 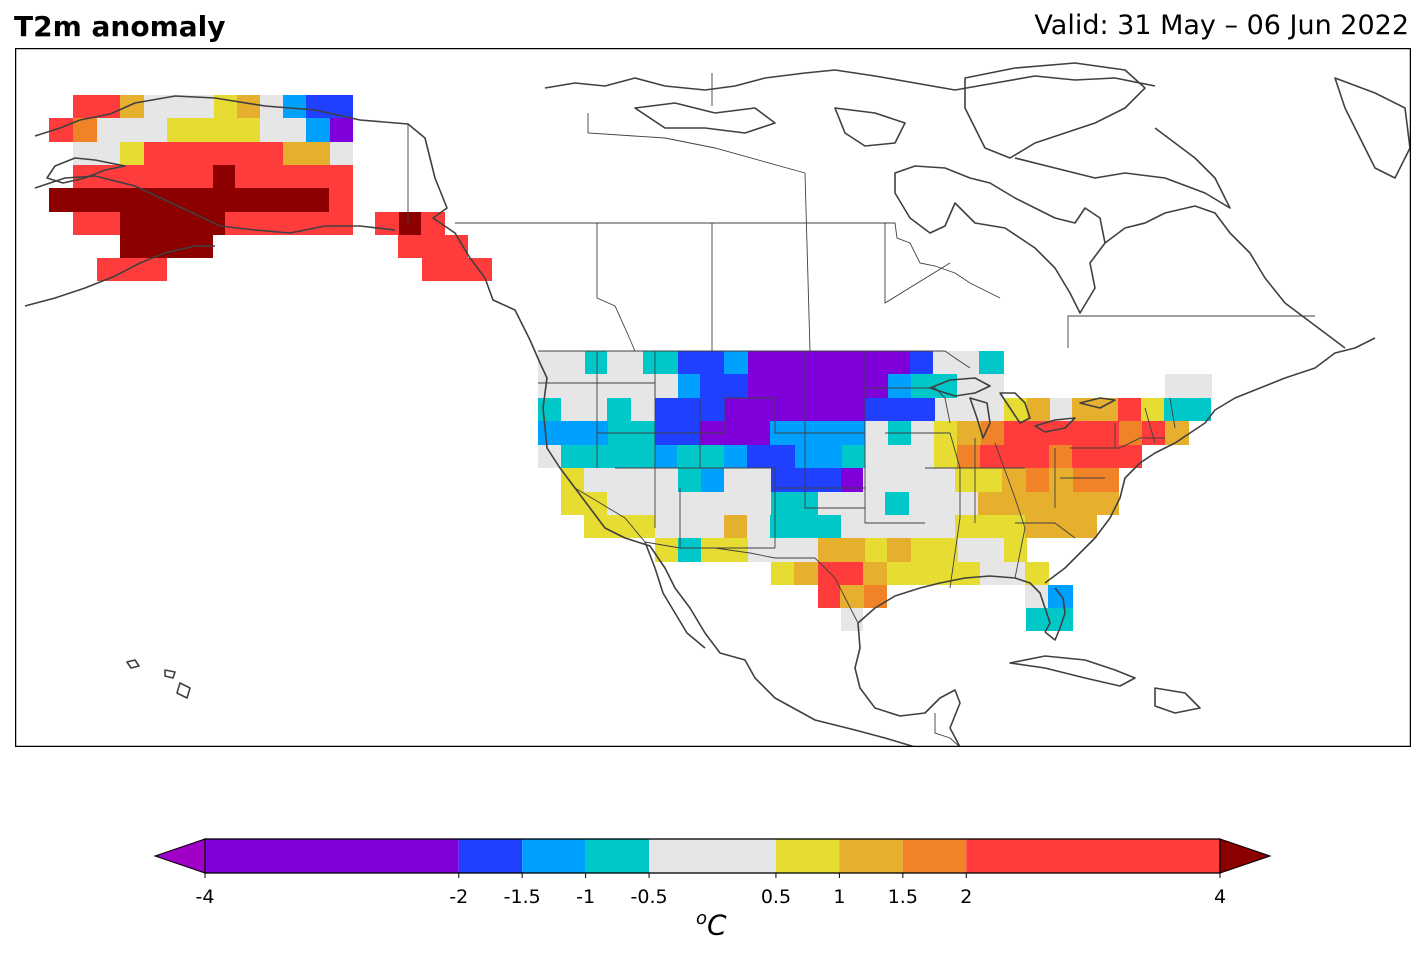 What do you see at coordinates (120, 26) in the screenshot?
I see `chart-title: T2m anomaly` at bounding box center [120, 26].